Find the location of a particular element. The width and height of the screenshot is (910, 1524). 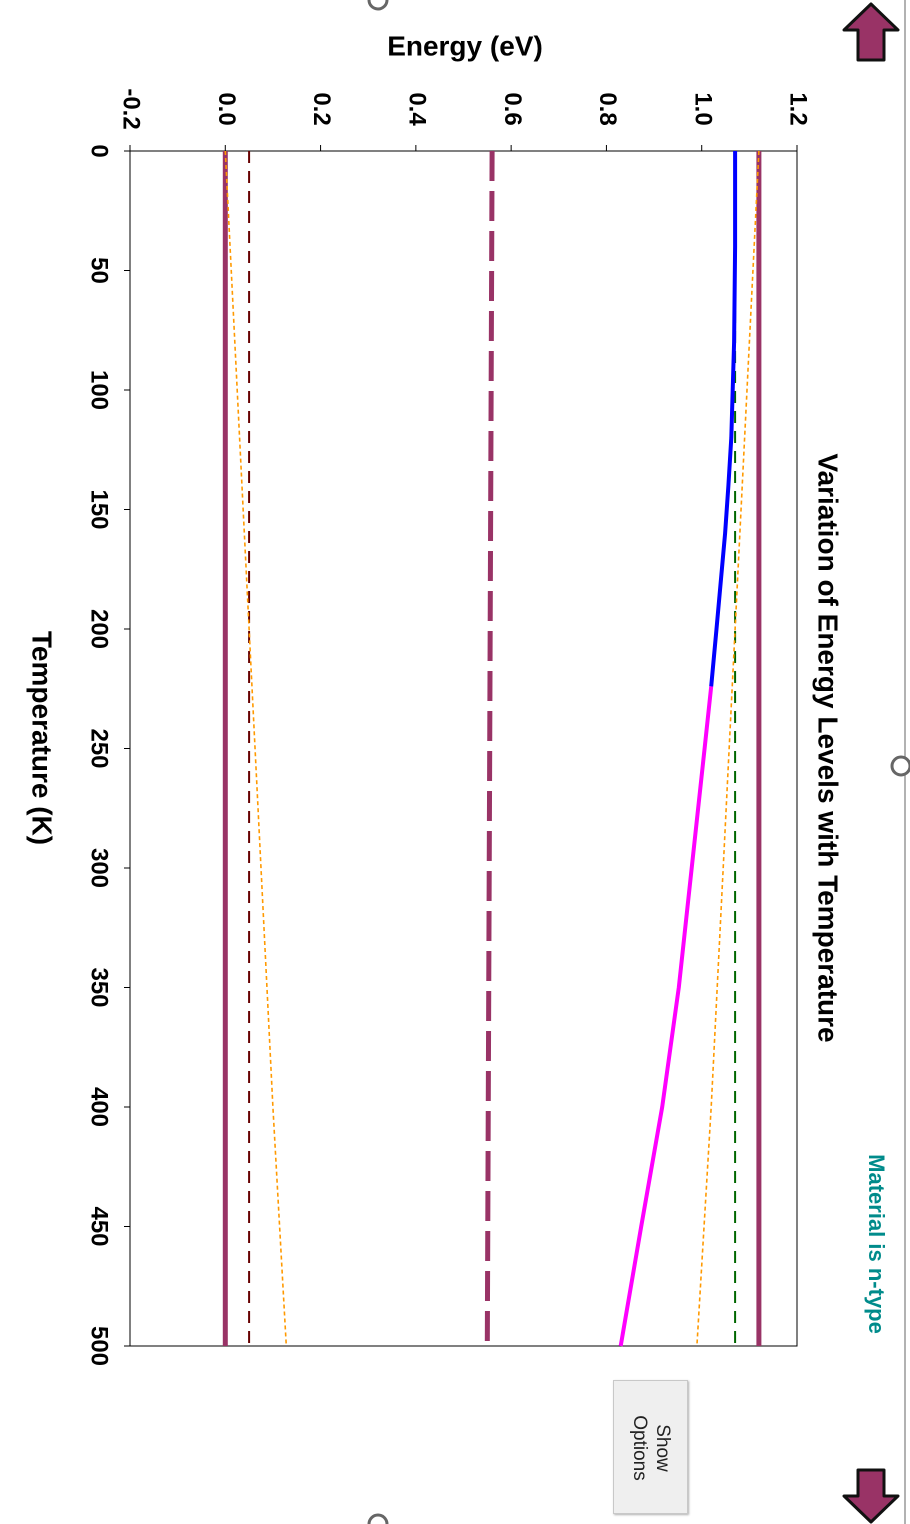

x-tick-label: 350 is located at coordinates (99, 987).